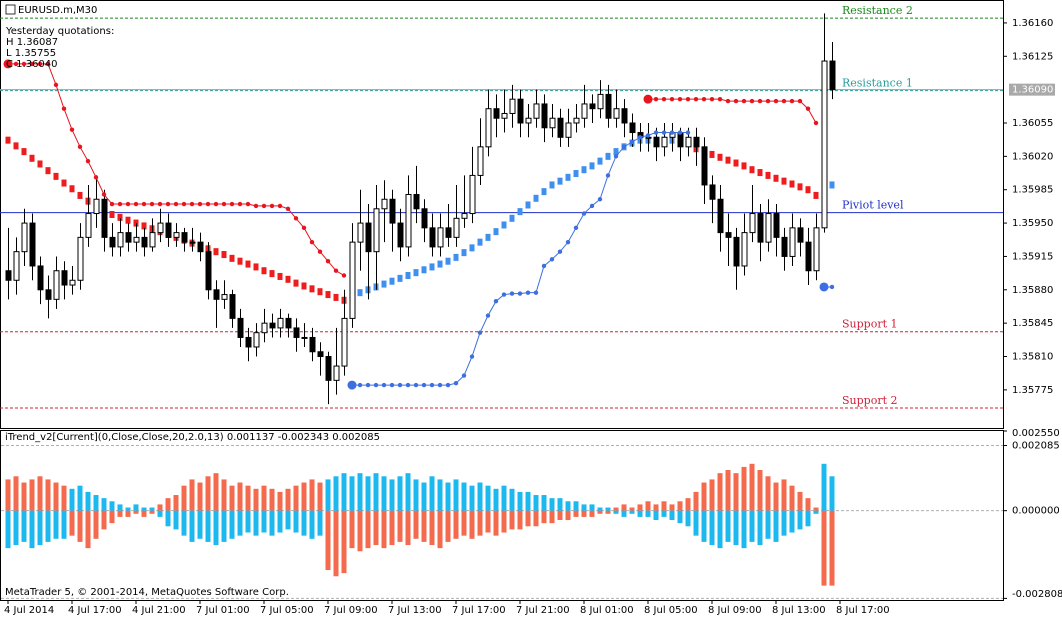 The image size is (1062, 621). I want to click on x-tick-label: 7 Jul 05:00, so click(287, 610).